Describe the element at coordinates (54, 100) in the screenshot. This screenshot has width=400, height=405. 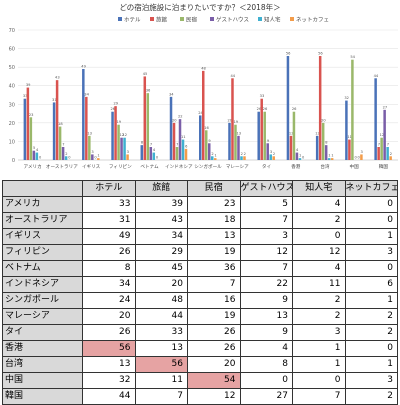
I see `bar-value-label-1-0: 31` at that location.